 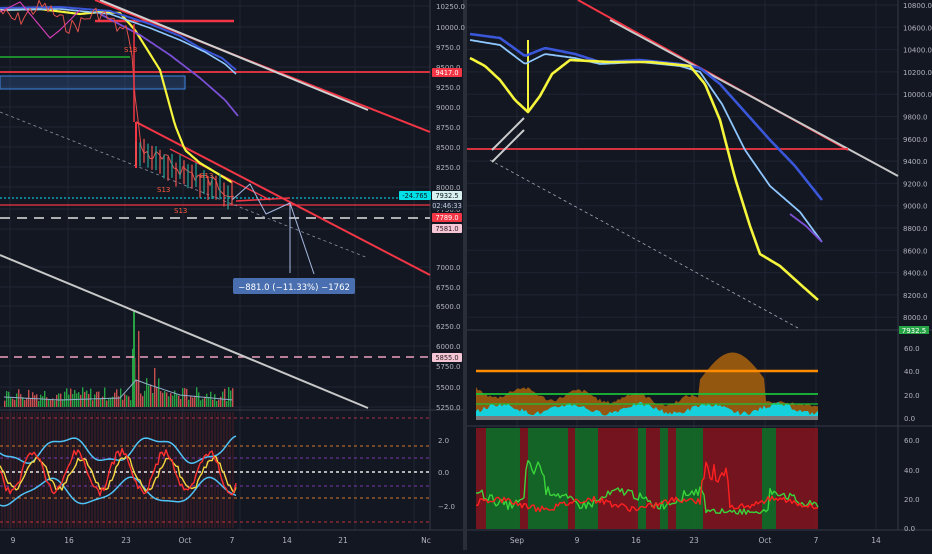 I want to click on x-tick-label: 7, so click(x=232, y=540).